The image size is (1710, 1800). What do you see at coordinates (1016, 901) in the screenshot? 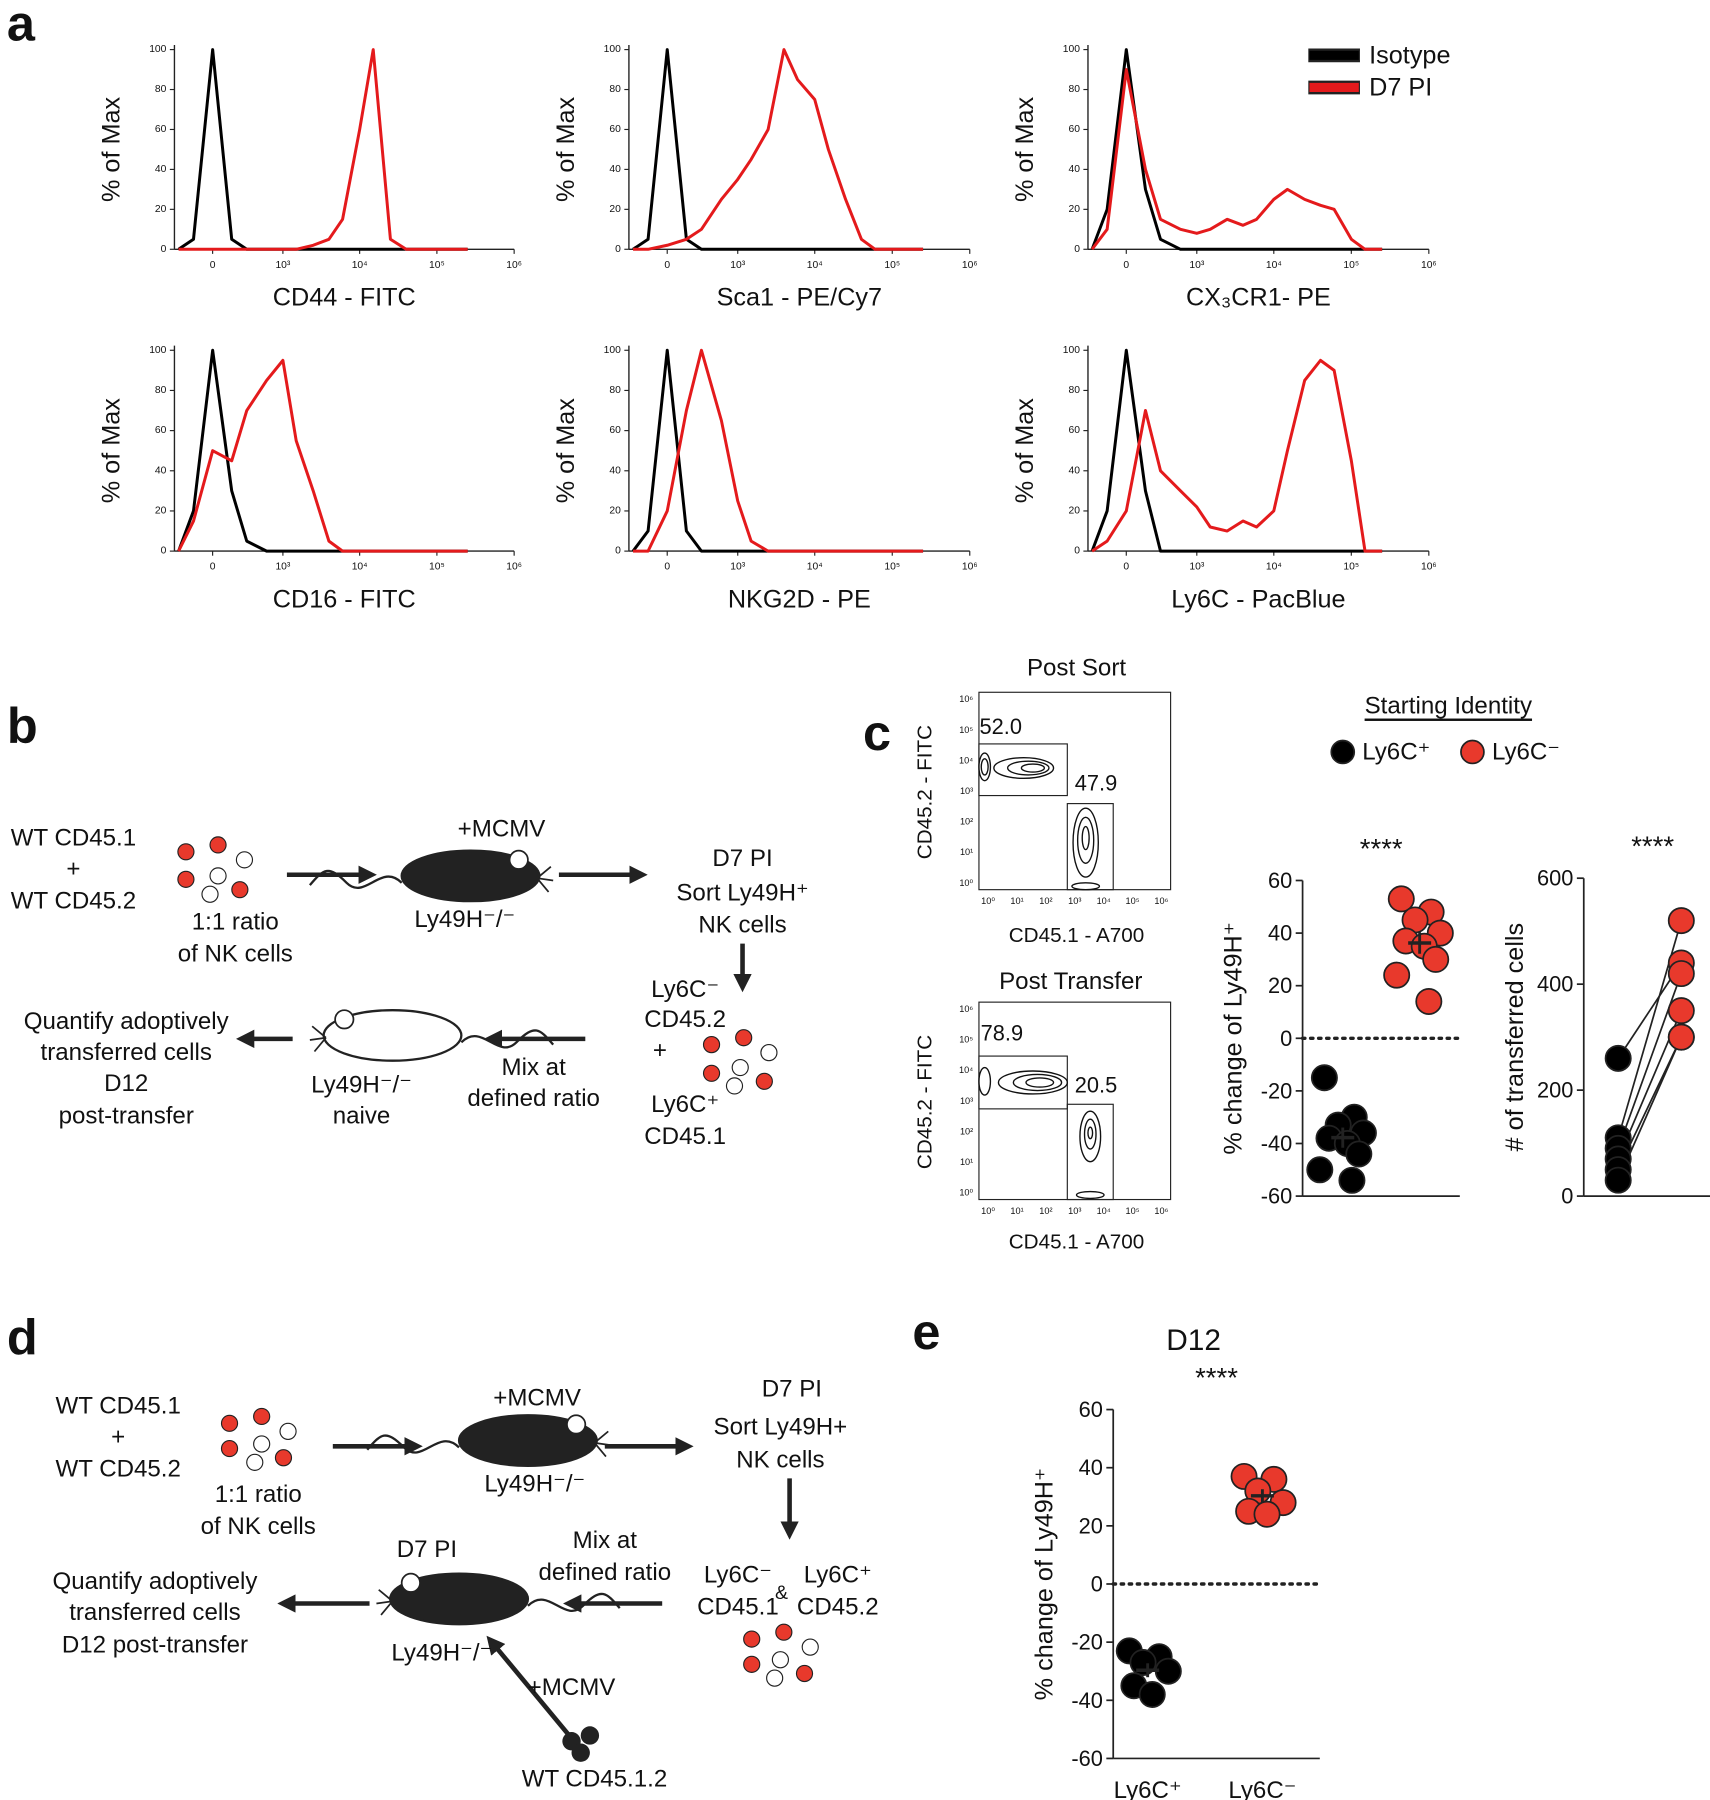
I see `x-tick-label: 10¹` at bounding box center [1016, 901].